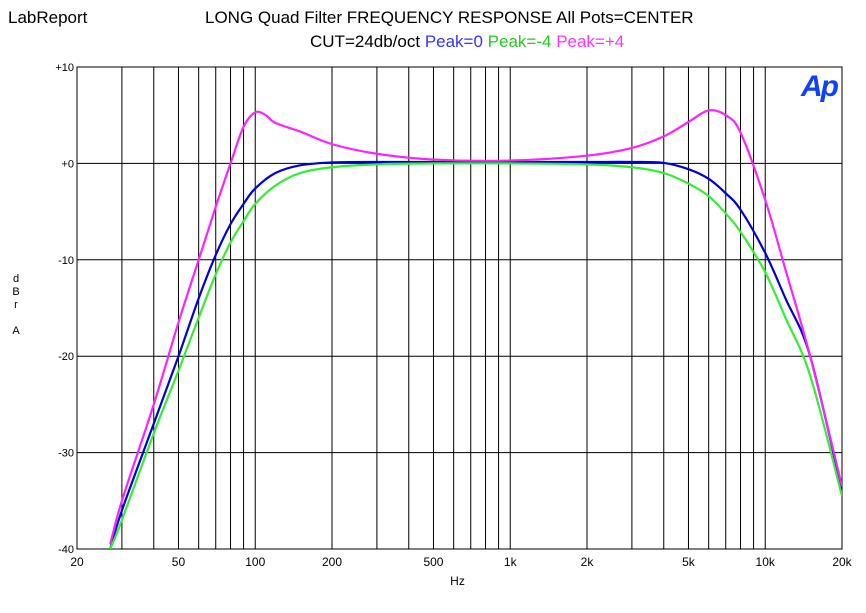  I want to click on x-tick-label: 20, so click(77, 562).